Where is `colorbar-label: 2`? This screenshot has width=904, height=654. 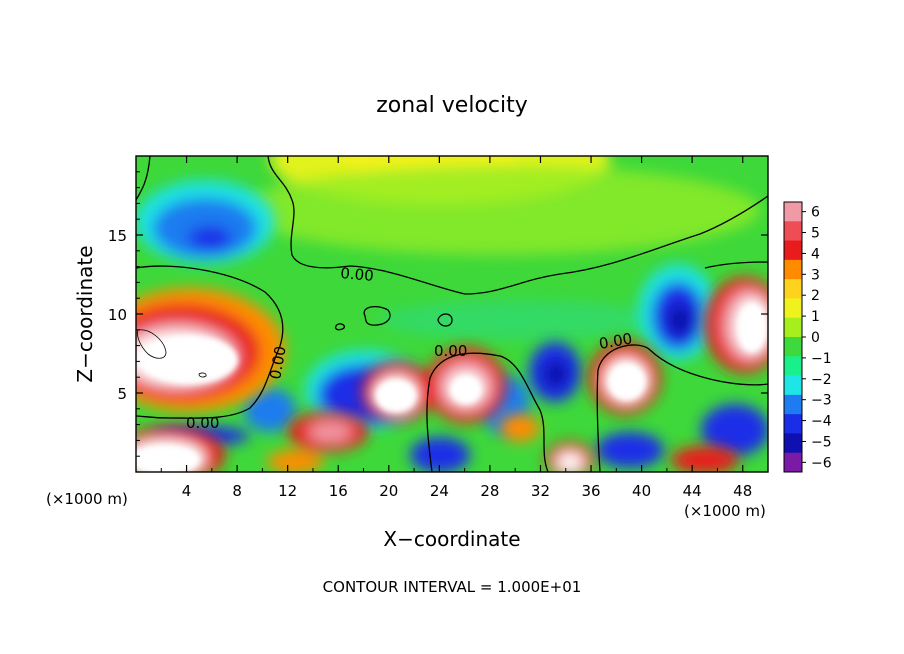 colorbar-label: 2 is located at coordinates (815, 296).